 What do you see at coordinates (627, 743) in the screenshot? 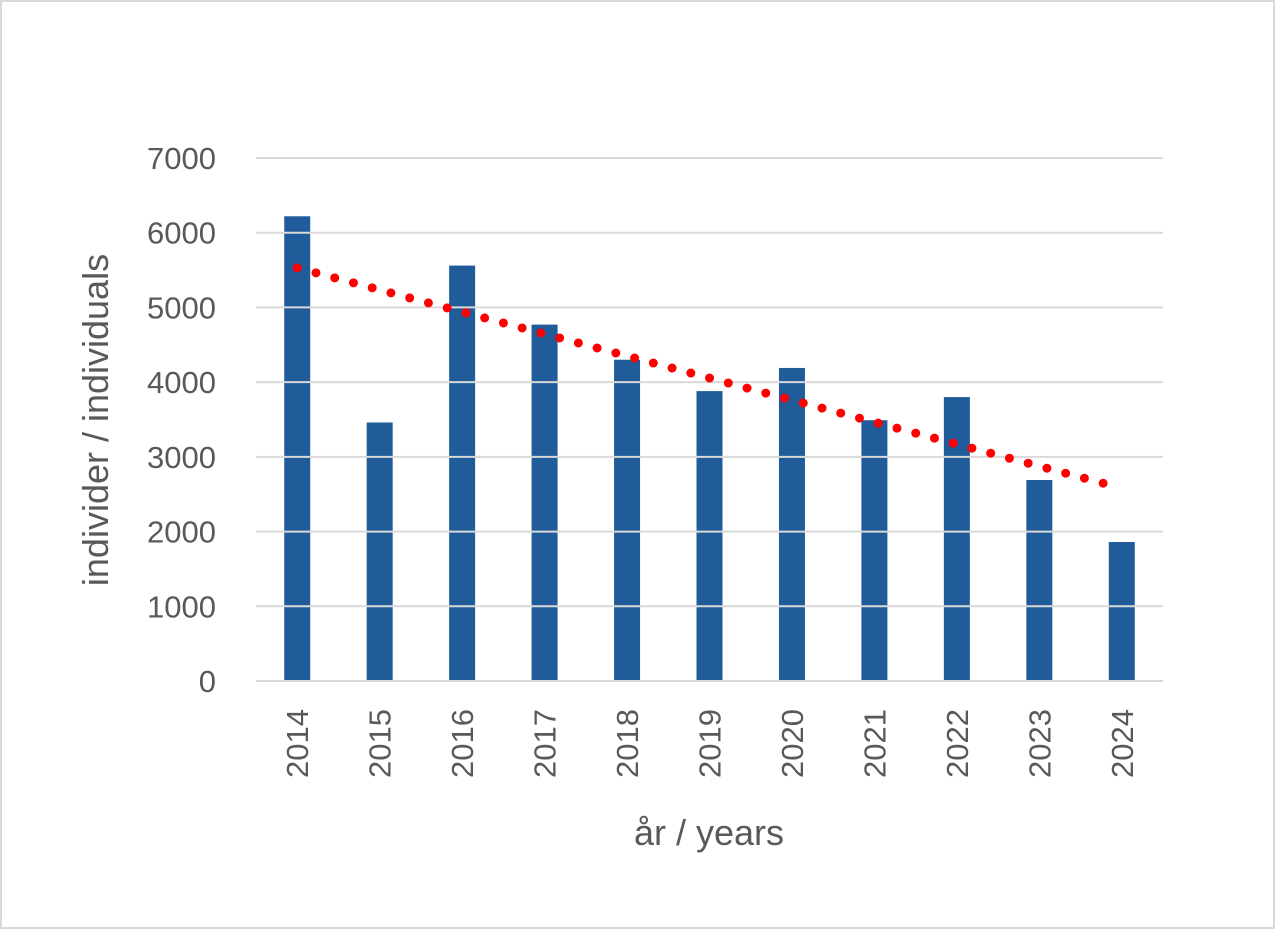
I see `x-tick-label: 2018` at bounding box center [627, 743].